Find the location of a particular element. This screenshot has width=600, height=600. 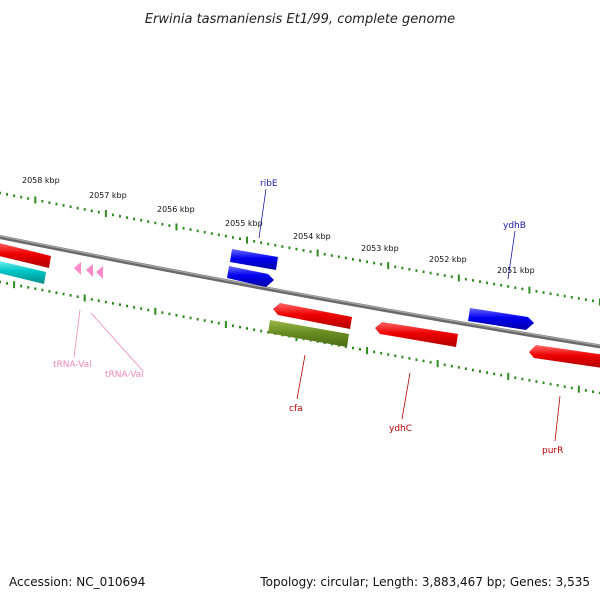

rna-feature-left is located at coordinates (23, 272).